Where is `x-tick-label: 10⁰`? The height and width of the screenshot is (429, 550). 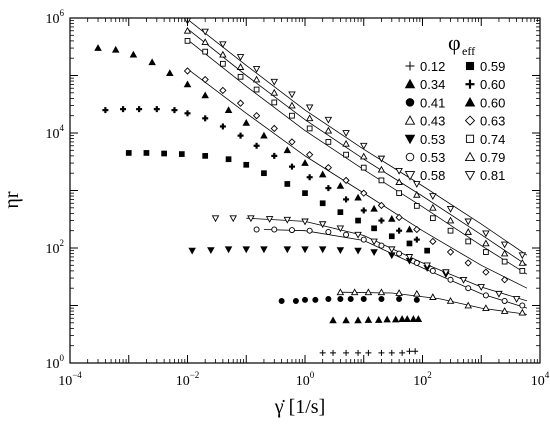 x-tick-label: 10⁰ is located at coordinates (305, 379).